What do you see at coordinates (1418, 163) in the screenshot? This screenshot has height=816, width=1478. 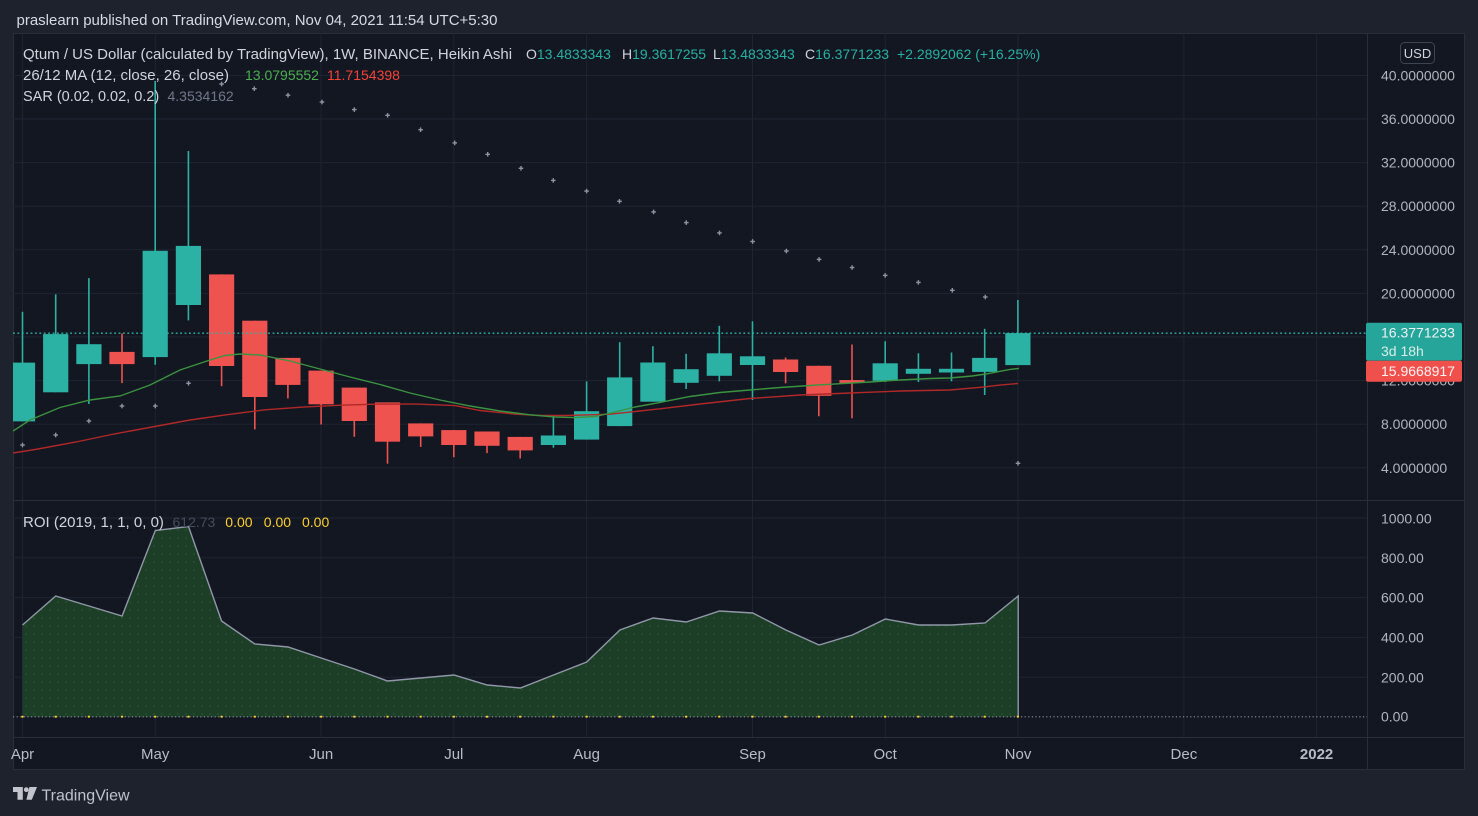 I see `svg-text: 32.0000000` at bounding box center [1418, 163].